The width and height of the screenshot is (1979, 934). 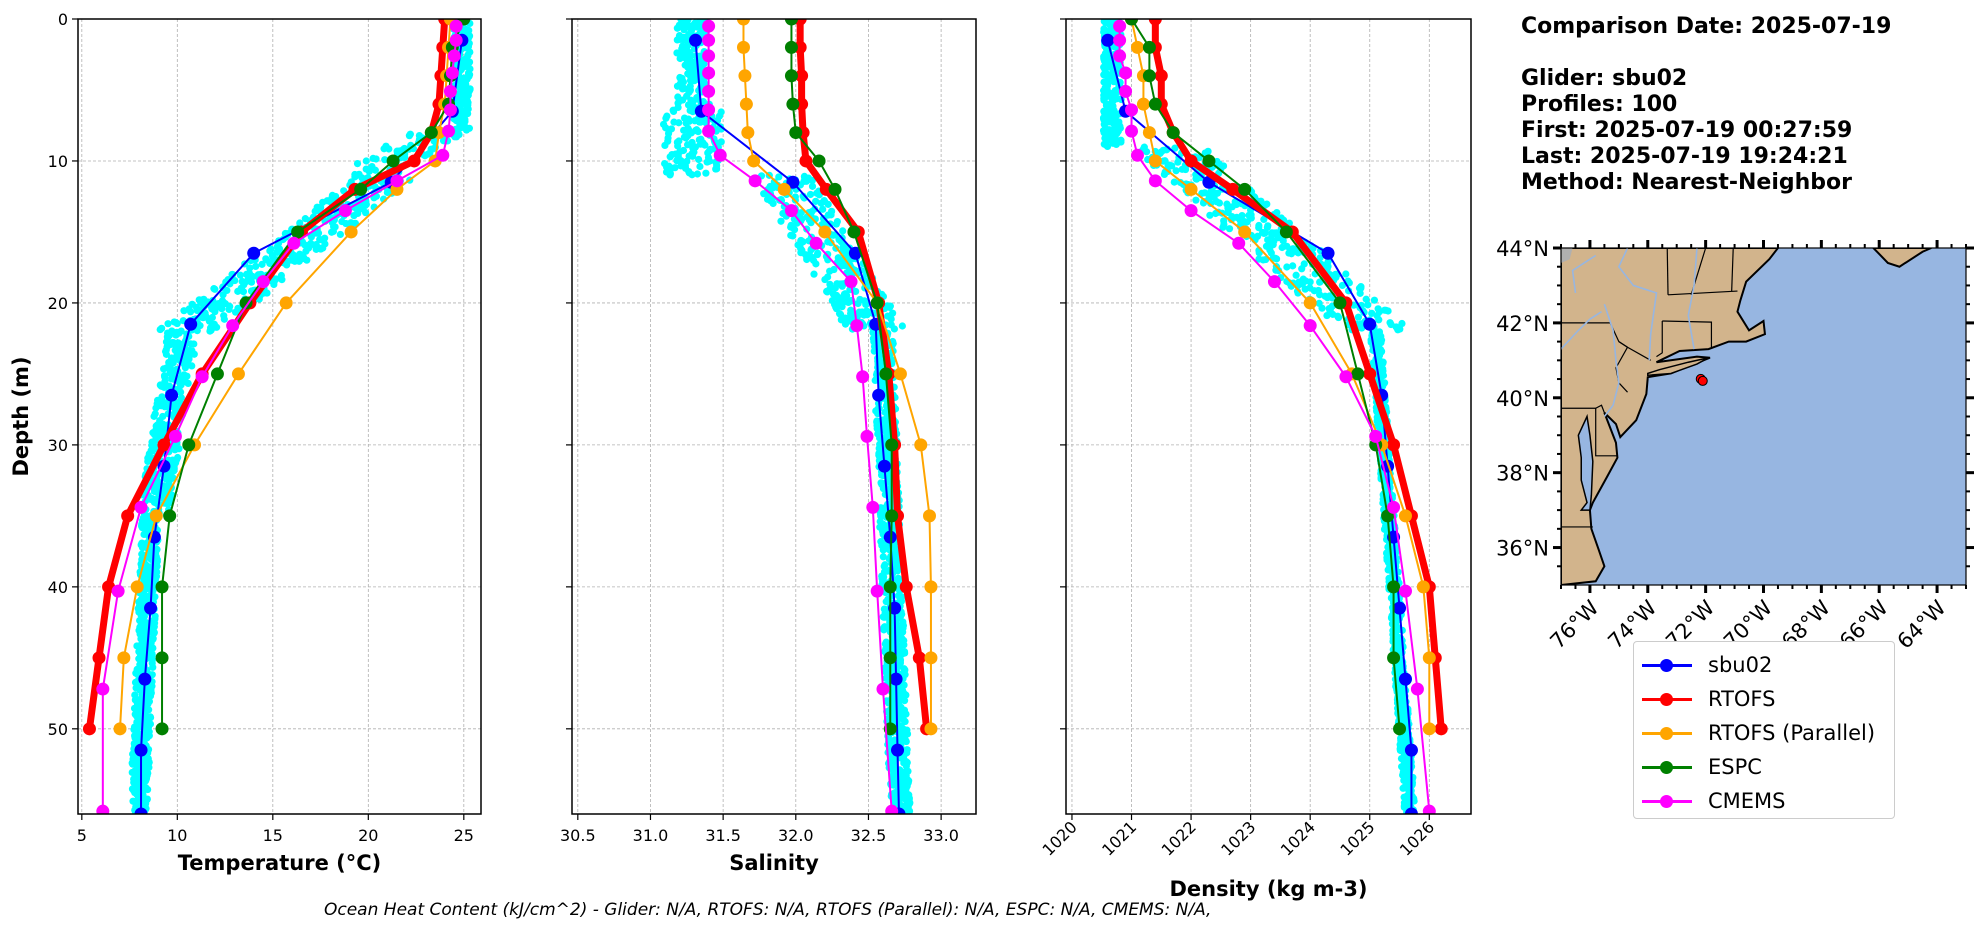 What do you see at coordinates (1522, 549) in the screenshot?
I see `lat-tick-label: 36°N` at bounding box center [1522, 549].